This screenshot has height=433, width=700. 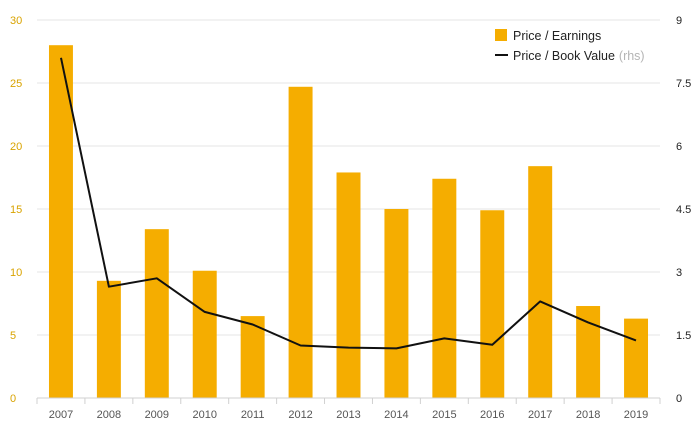 I want to click on x-tick-label: 2016, so click(x=492, y=415).